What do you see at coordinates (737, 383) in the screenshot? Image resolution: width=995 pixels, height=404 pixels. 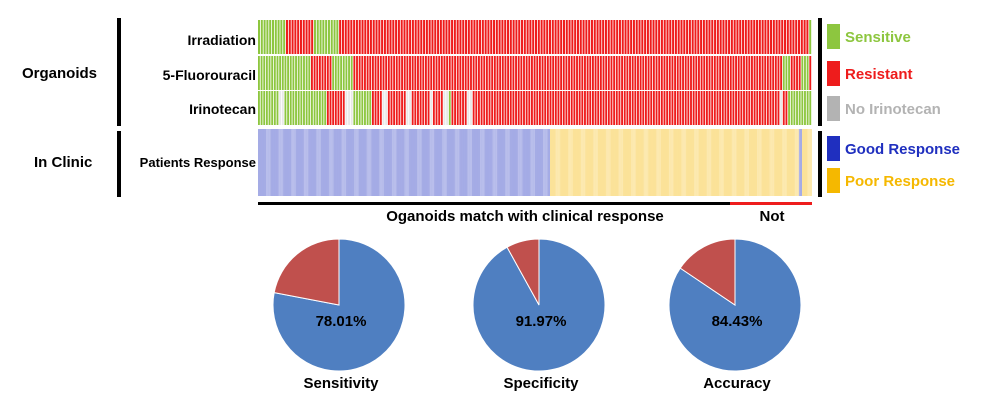 I see `pie-title: Accuracy` at bounding box center [737, 383].